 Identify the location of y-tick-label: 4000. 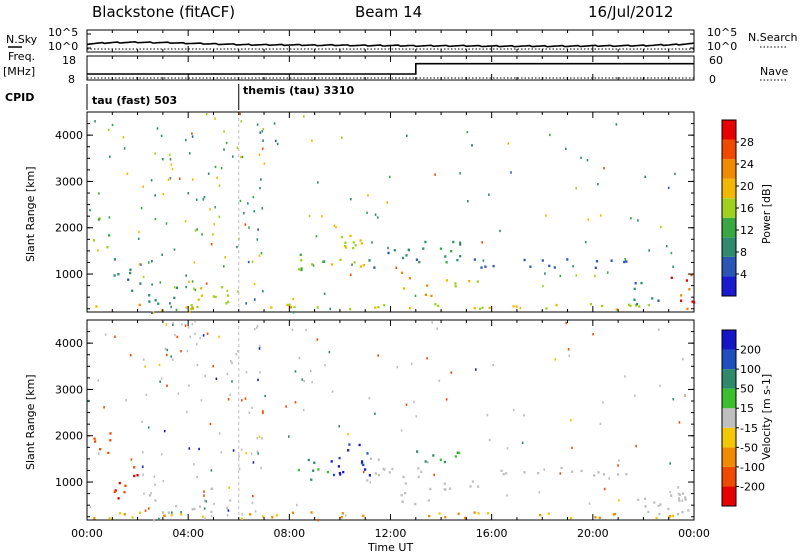
(69, 343).